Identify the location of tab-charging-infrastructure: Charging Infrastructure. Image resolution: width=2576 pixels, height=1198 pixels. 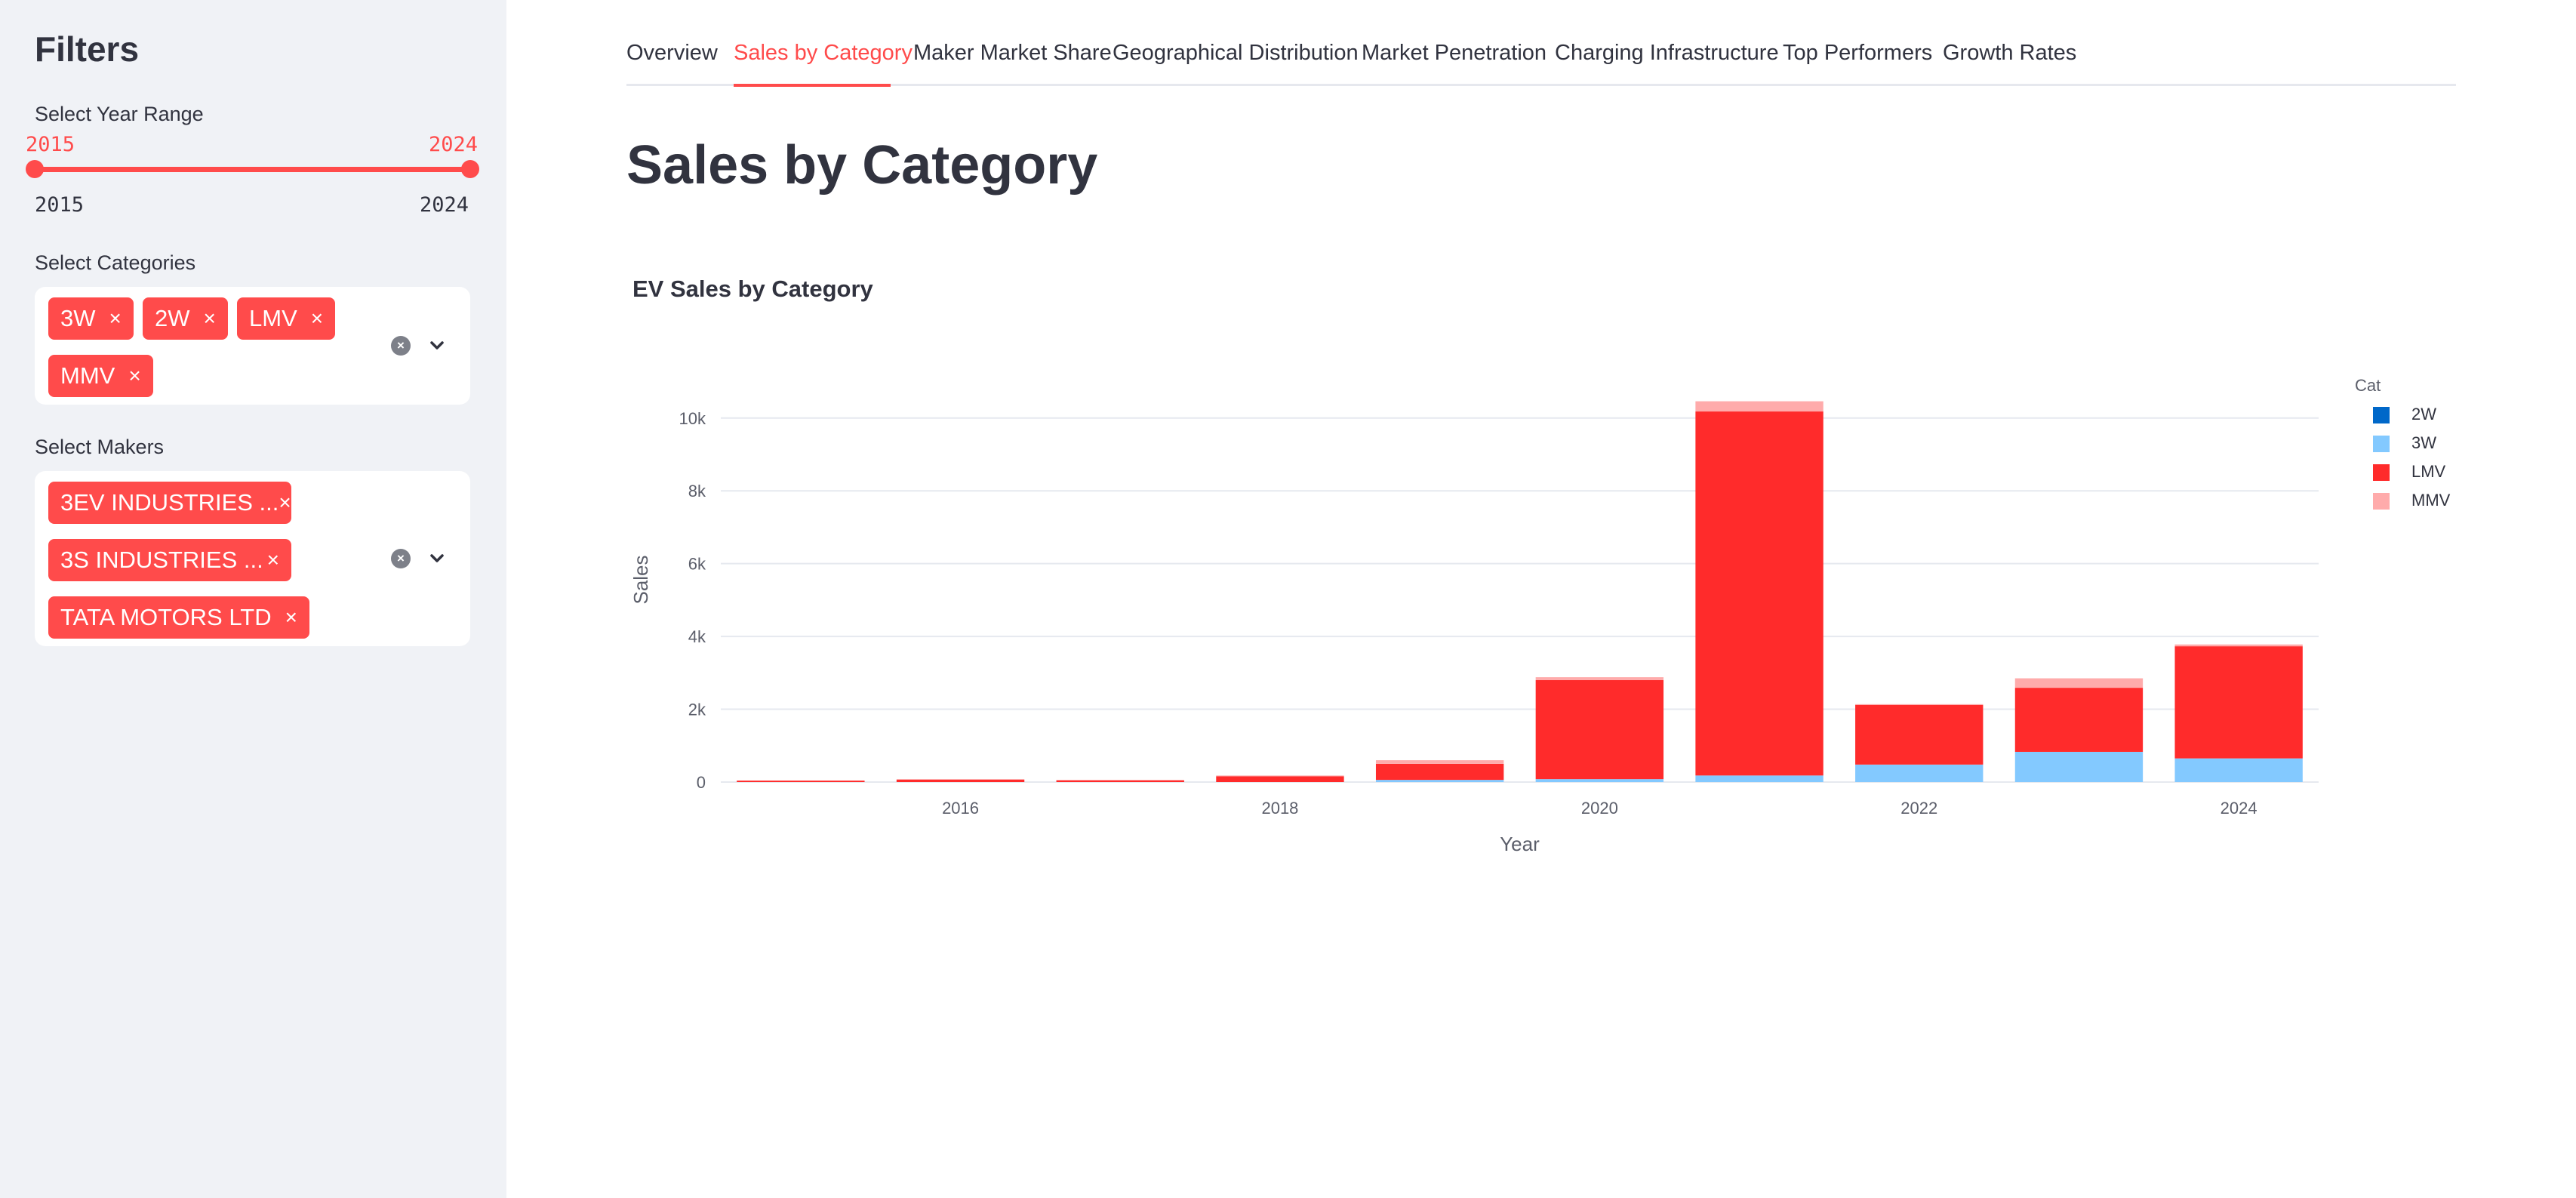
(1667, 53).